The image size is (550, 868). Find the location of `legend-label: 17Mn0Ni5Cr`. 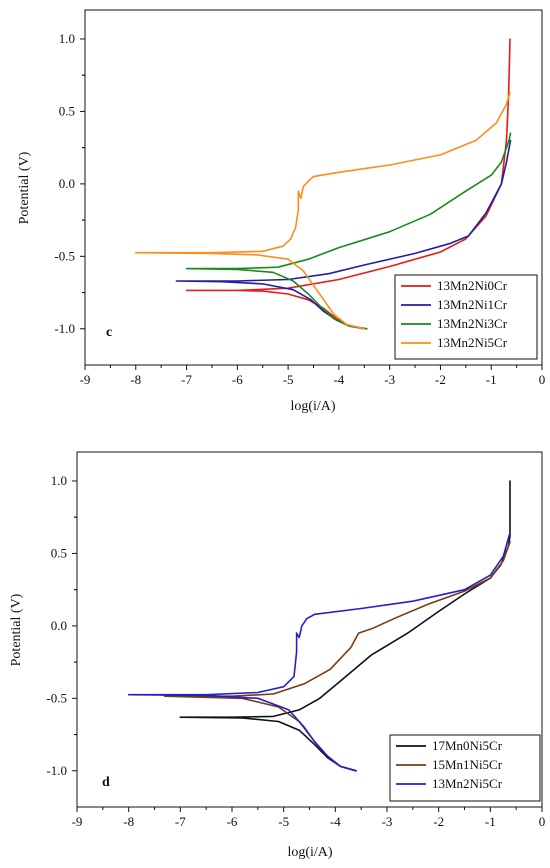

legend-label: 17Mn0Ni5Cr is located at coordinates (467, 745).